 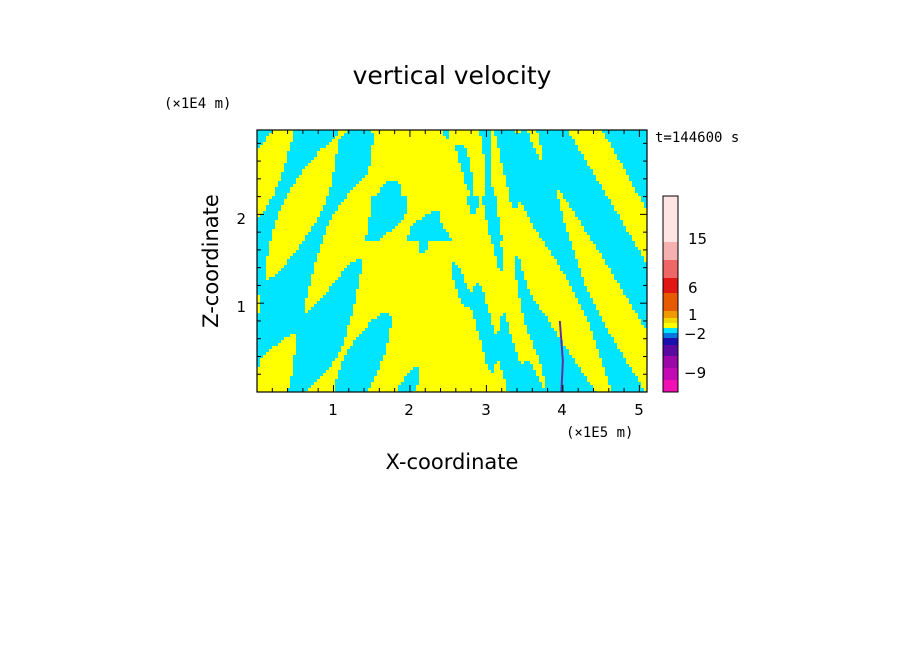 What do you see at coordinates (599, 433) in the screenshot?
I see `x-scale-label: (×1E5 m)` at bounding box center [599, 433].